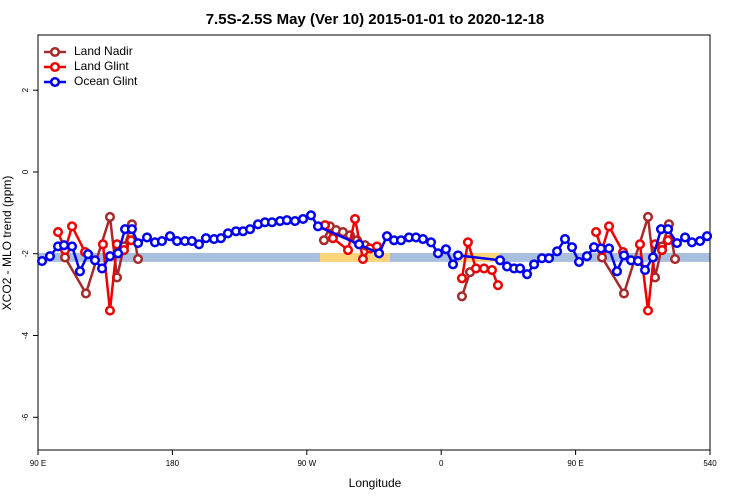 This screenshot has width=750, height=500. I want to click on band, so click(354, 257).